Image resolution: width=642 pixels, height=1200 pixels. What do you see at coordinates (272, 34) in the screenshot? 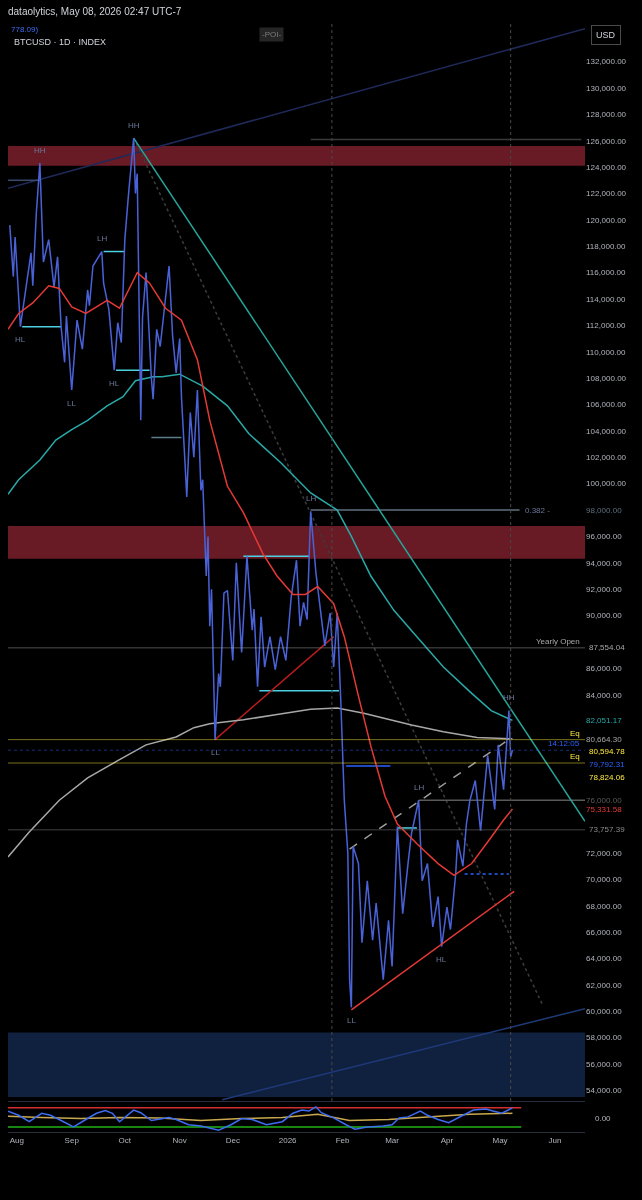
I see `annotation: -POI-` at bounding box center [272, 34].